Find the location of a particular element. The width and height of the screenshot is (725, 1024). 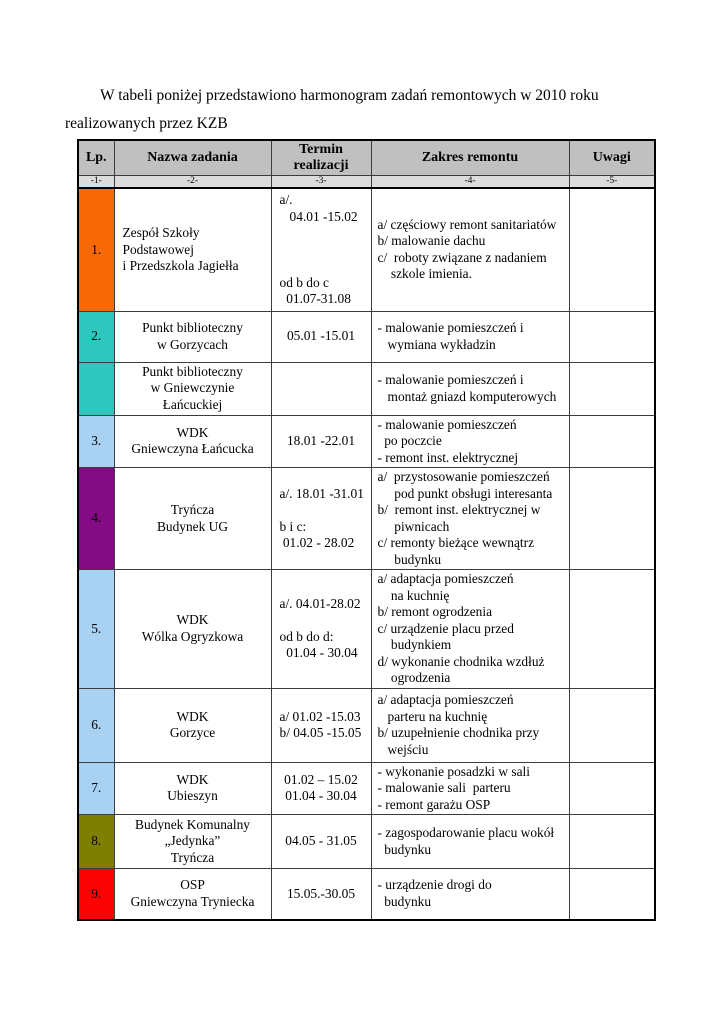

task-name-cell: WDK Ubieszyn is located at coordinates (192, 788).